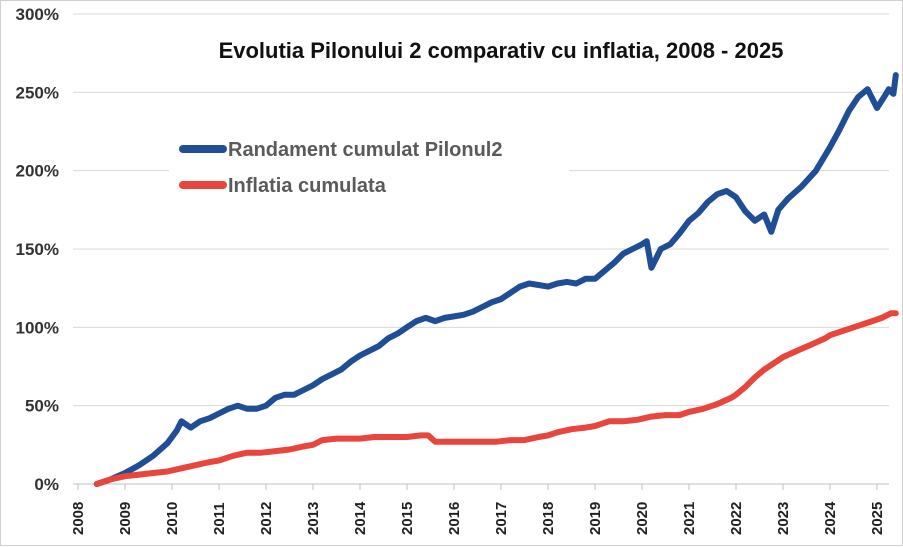 The width and height of the screenshot is (903, 547). I want to click on x-tick-label: 2019, so click(595, 518).